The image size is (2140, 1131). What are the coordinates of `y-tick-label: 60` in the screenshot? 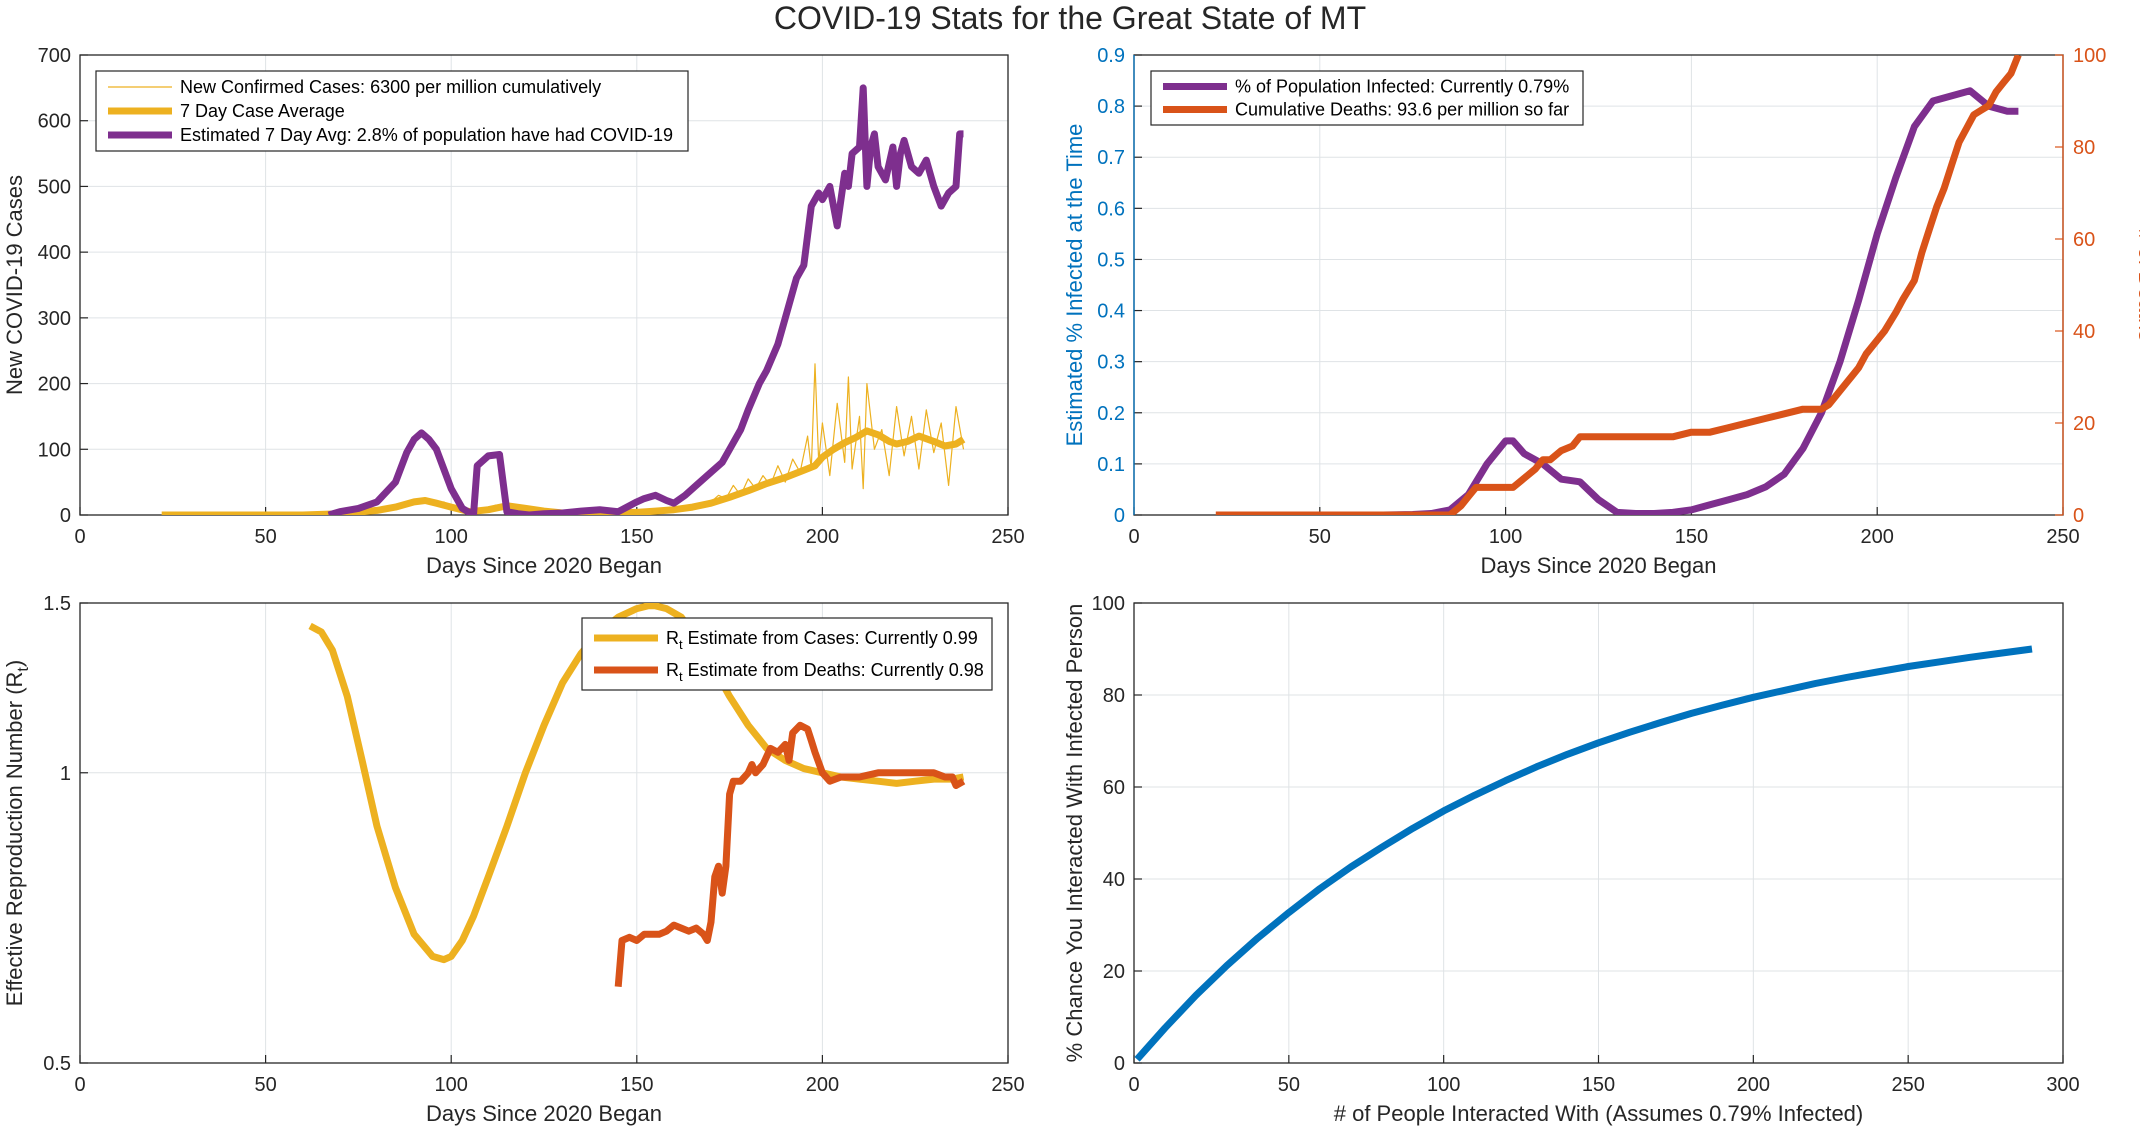 It's located at (1114, 788).